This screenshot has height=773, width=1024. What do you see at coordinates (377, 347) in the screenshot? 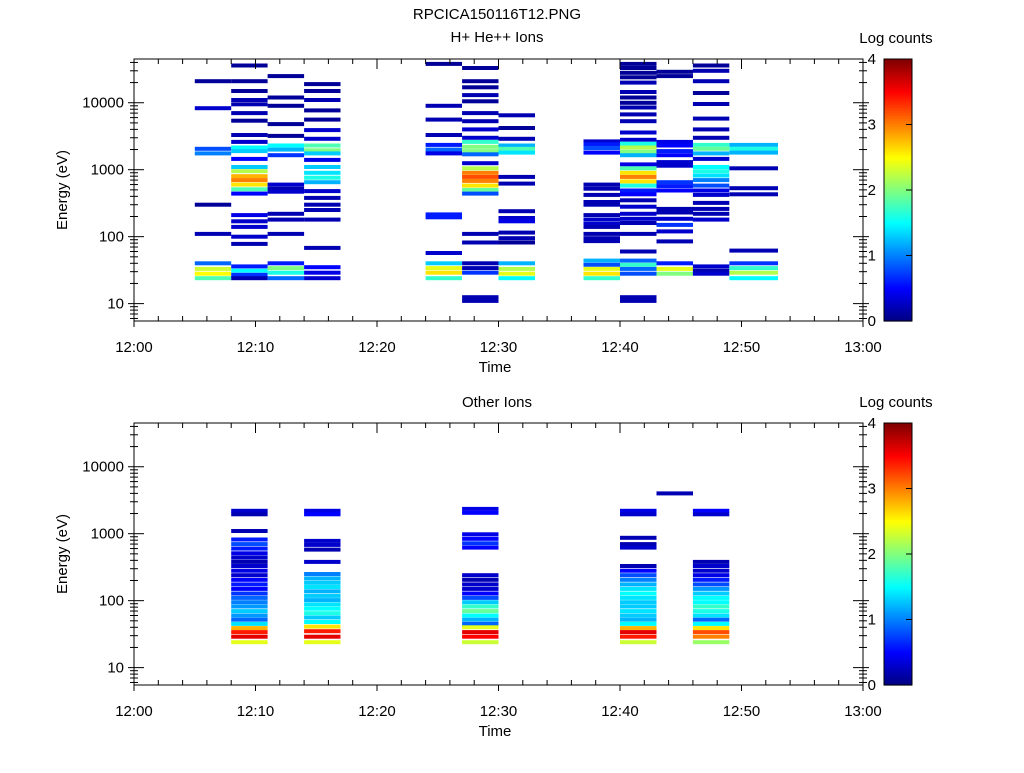
I see `x-tick-label: 12:20` at bounding box center [377, 347].